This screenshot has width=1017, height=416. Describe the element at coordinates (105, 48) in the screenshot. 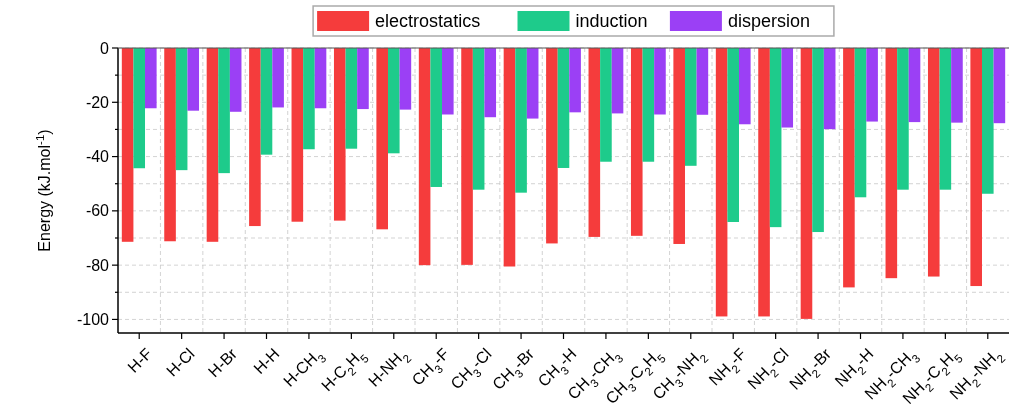

I see `y-tick-label: 0` at that location.